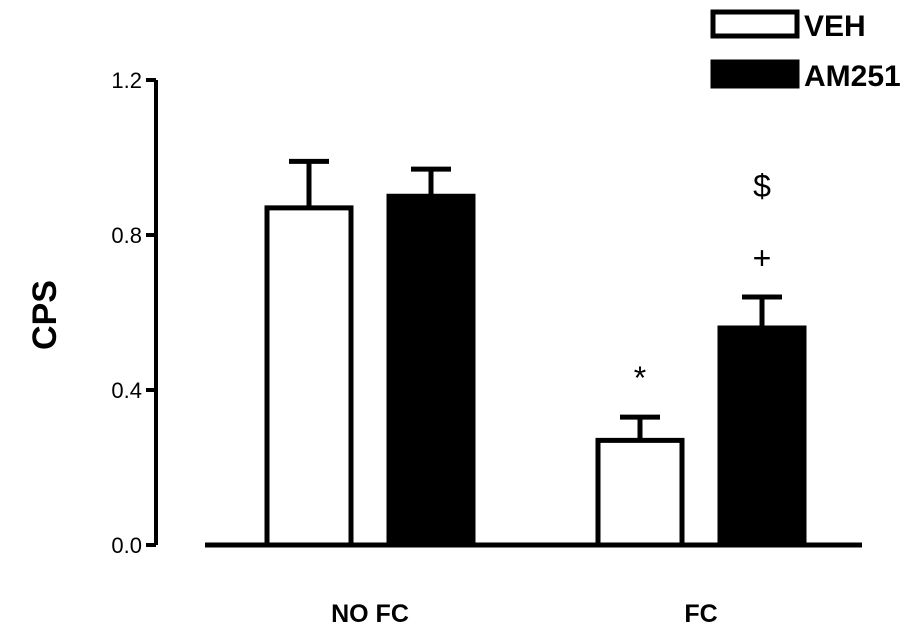  I want to click on bar-am251-fc, so click(762, 436).